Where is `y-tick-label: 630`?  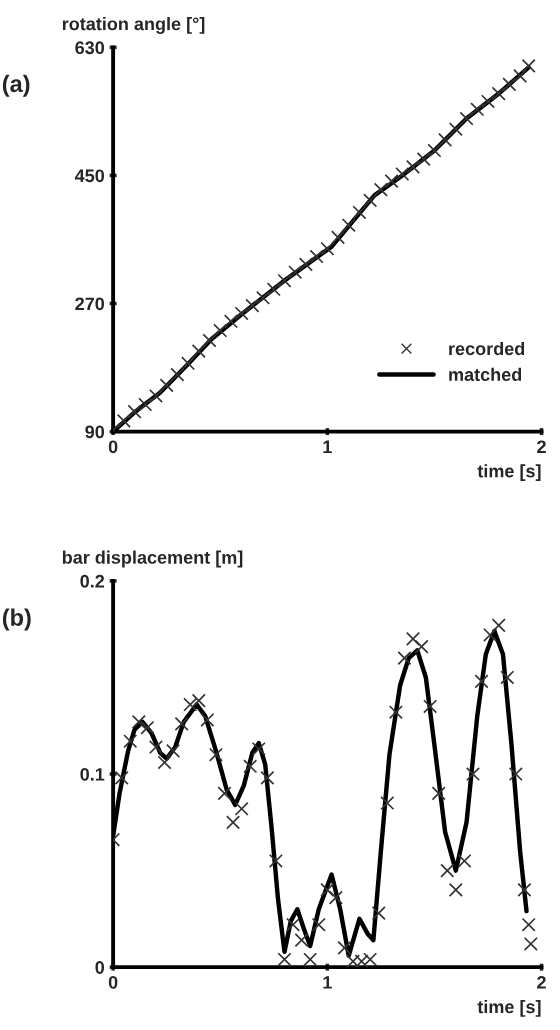
y-tick-label: 630 is located at coordinates (90, 48).